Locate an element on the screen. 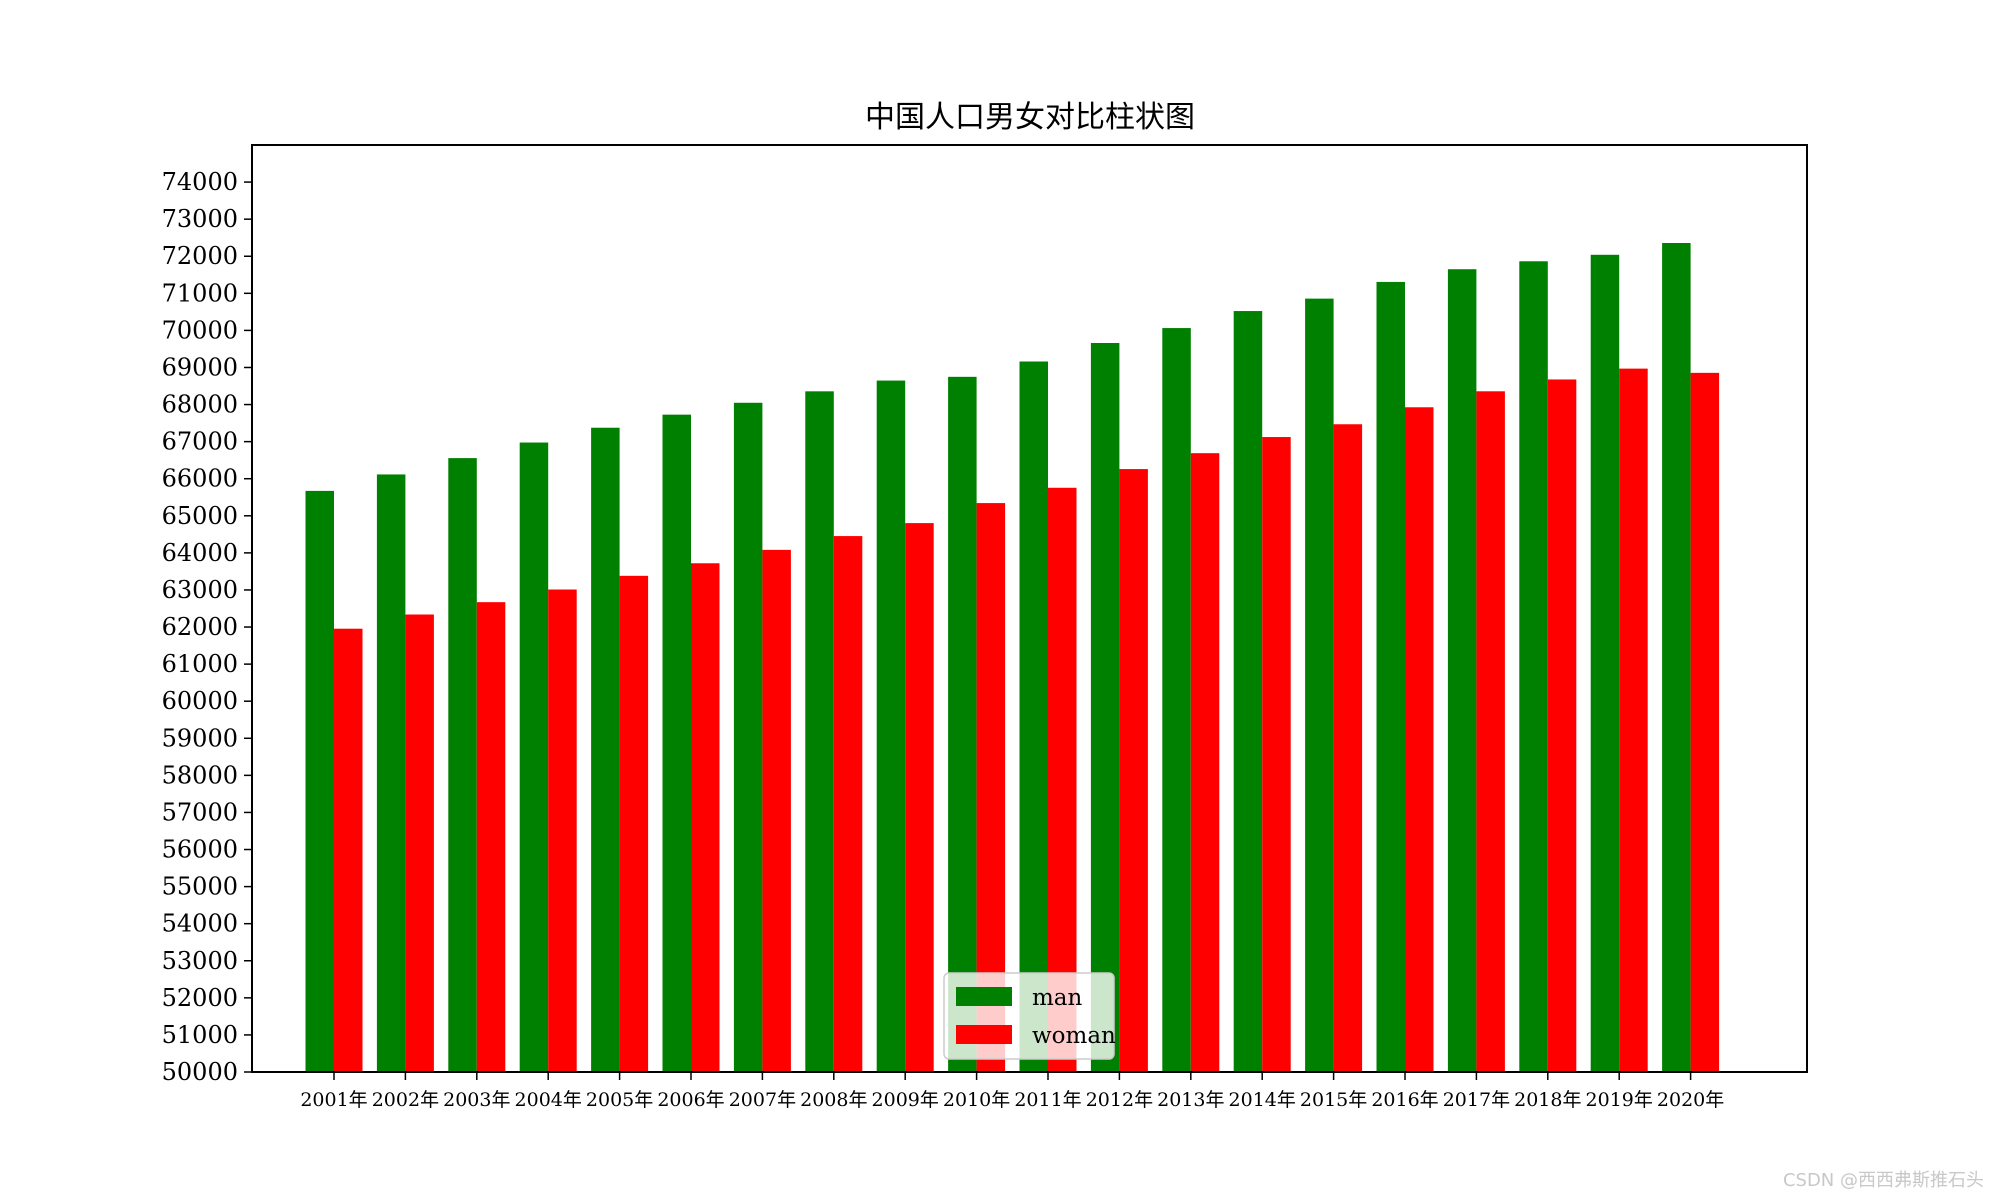  bar-woman-2019年 is located at coordinates (1633, 720).